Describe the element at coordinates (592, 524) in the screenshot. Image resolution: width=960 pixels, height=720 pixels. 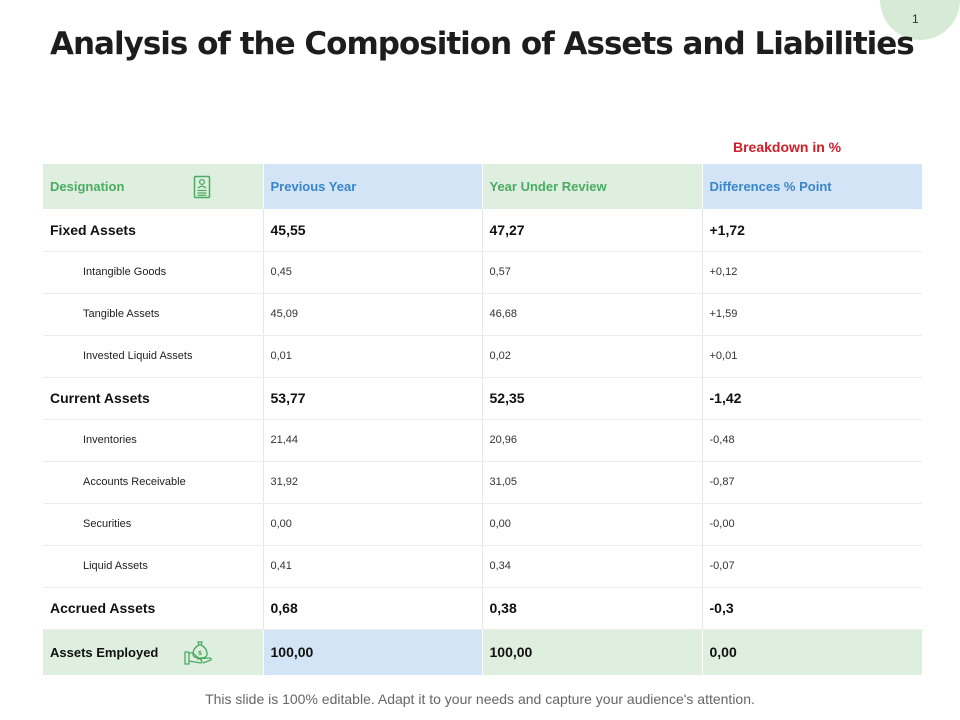
I see `review-year-value: 0,00` at that location.